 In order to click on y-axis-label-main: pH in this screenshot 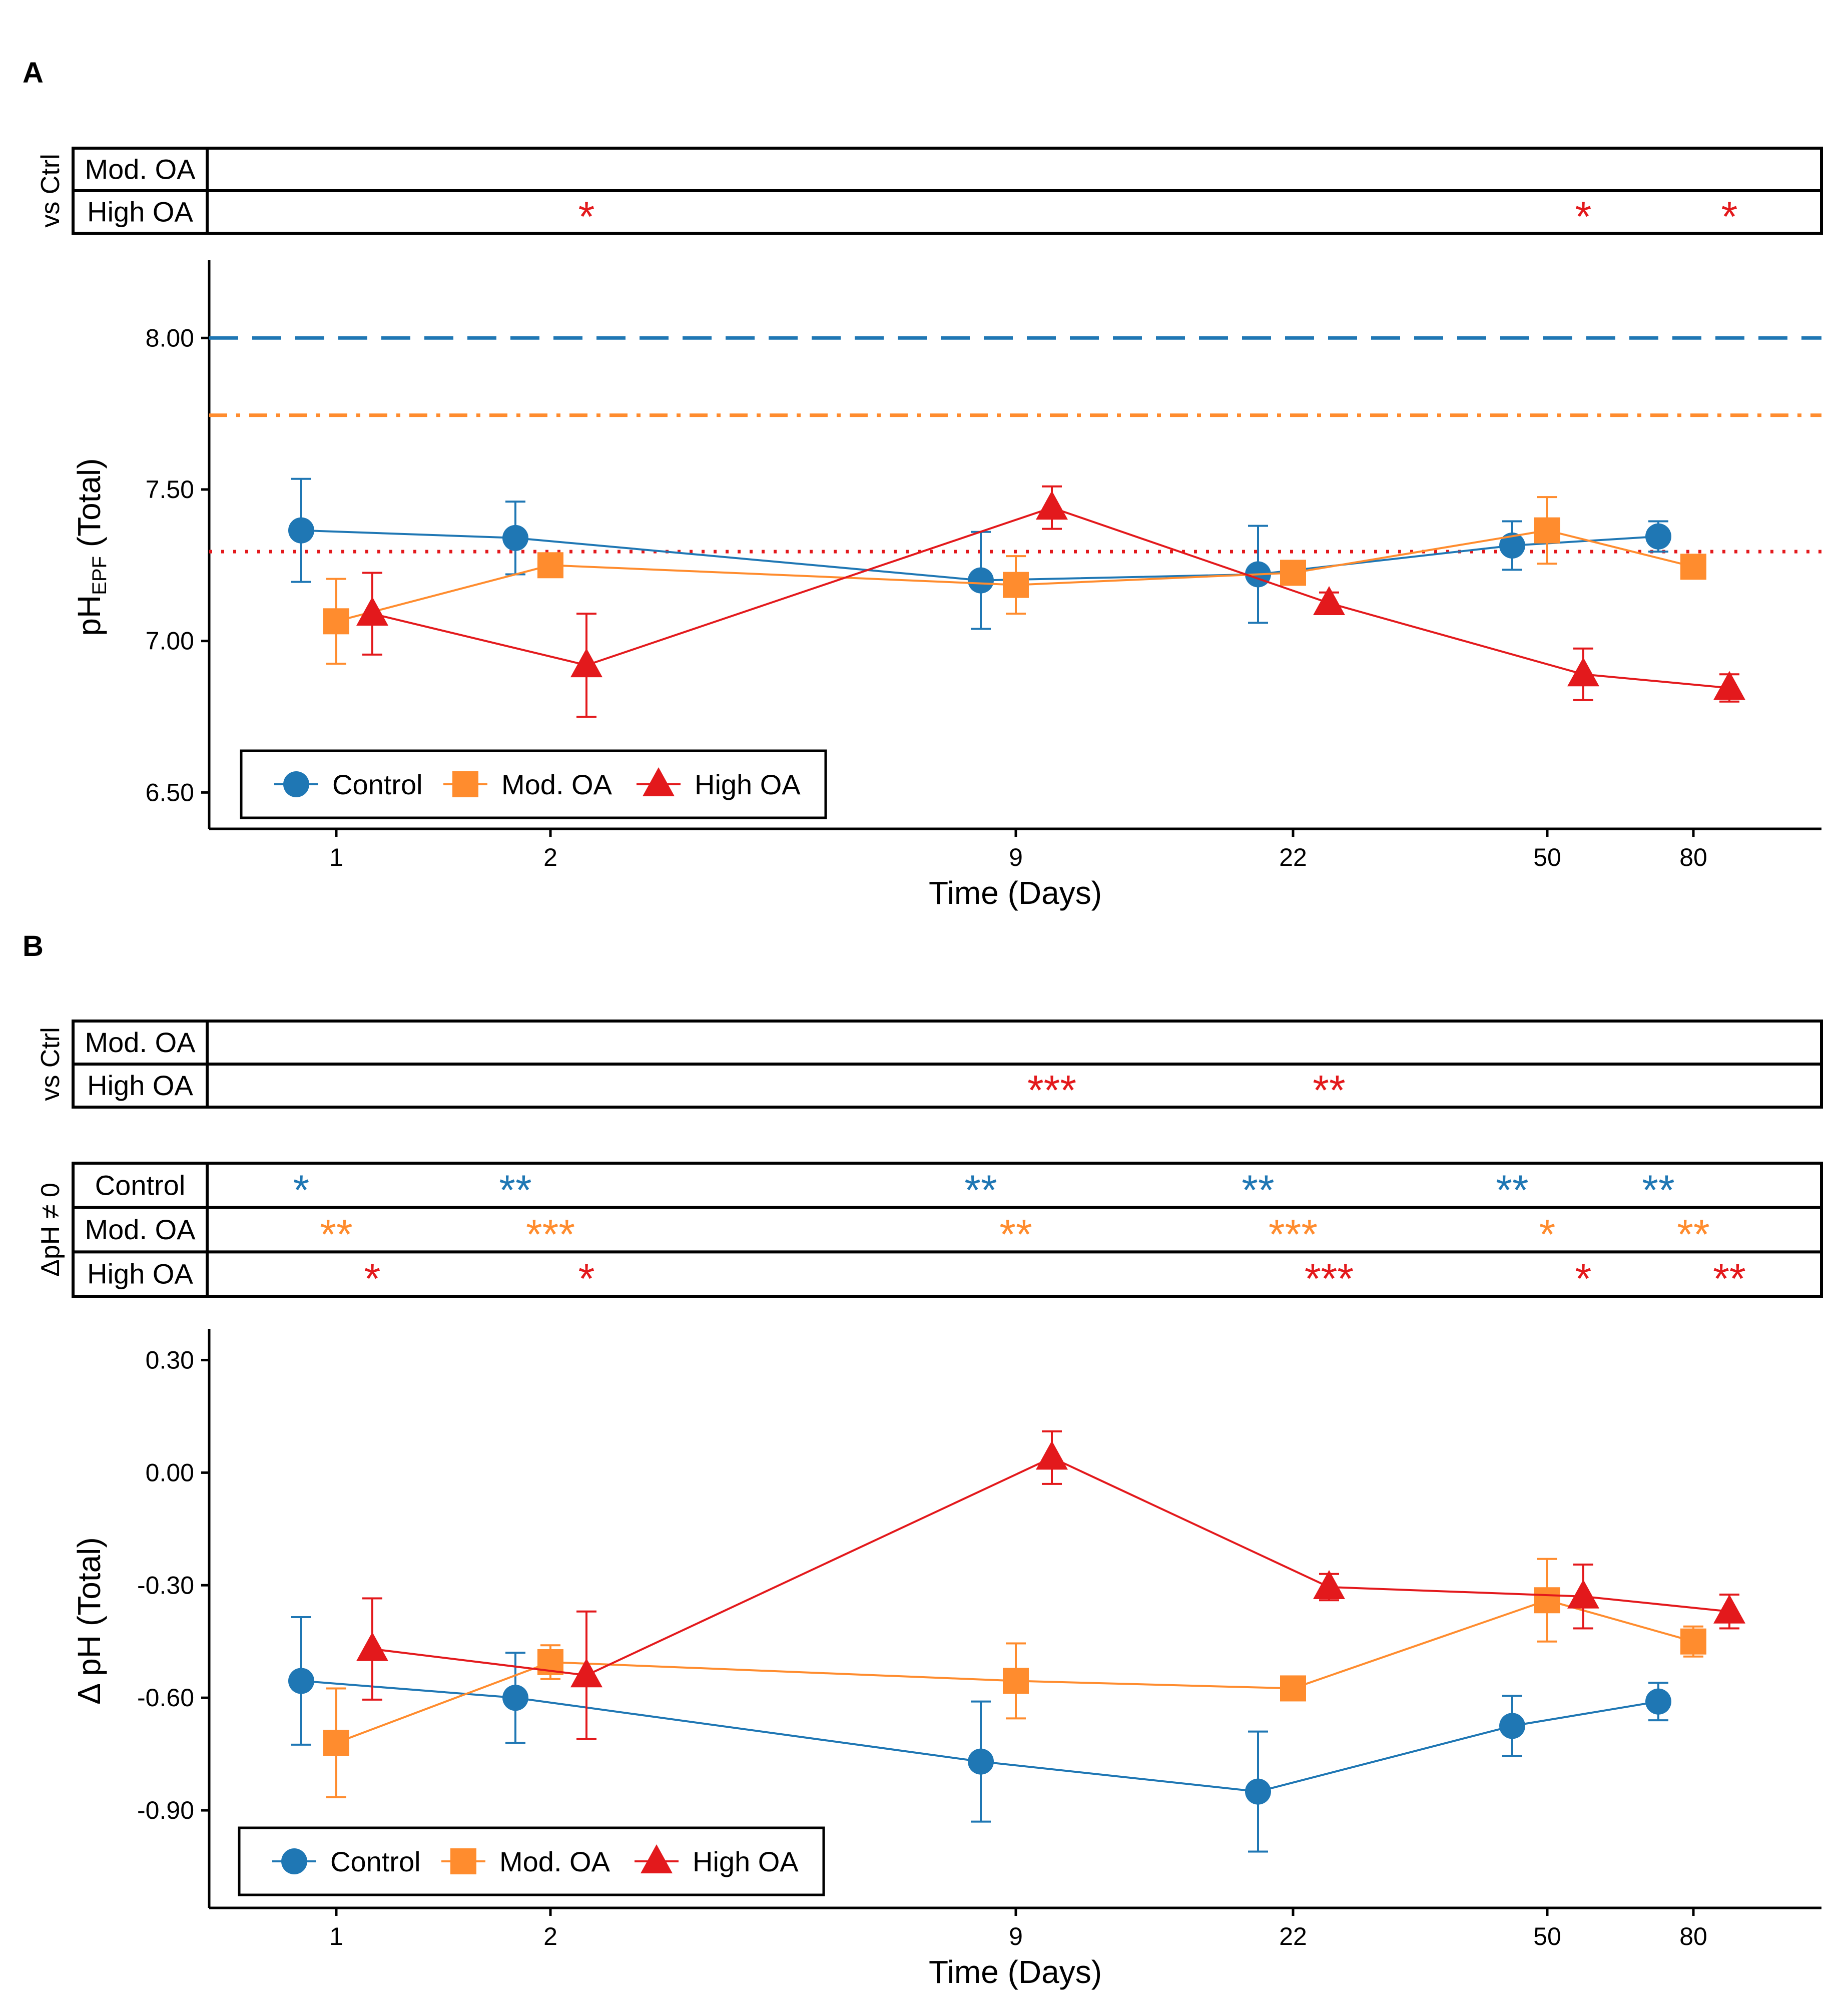, I will do `click(89, 615)`.